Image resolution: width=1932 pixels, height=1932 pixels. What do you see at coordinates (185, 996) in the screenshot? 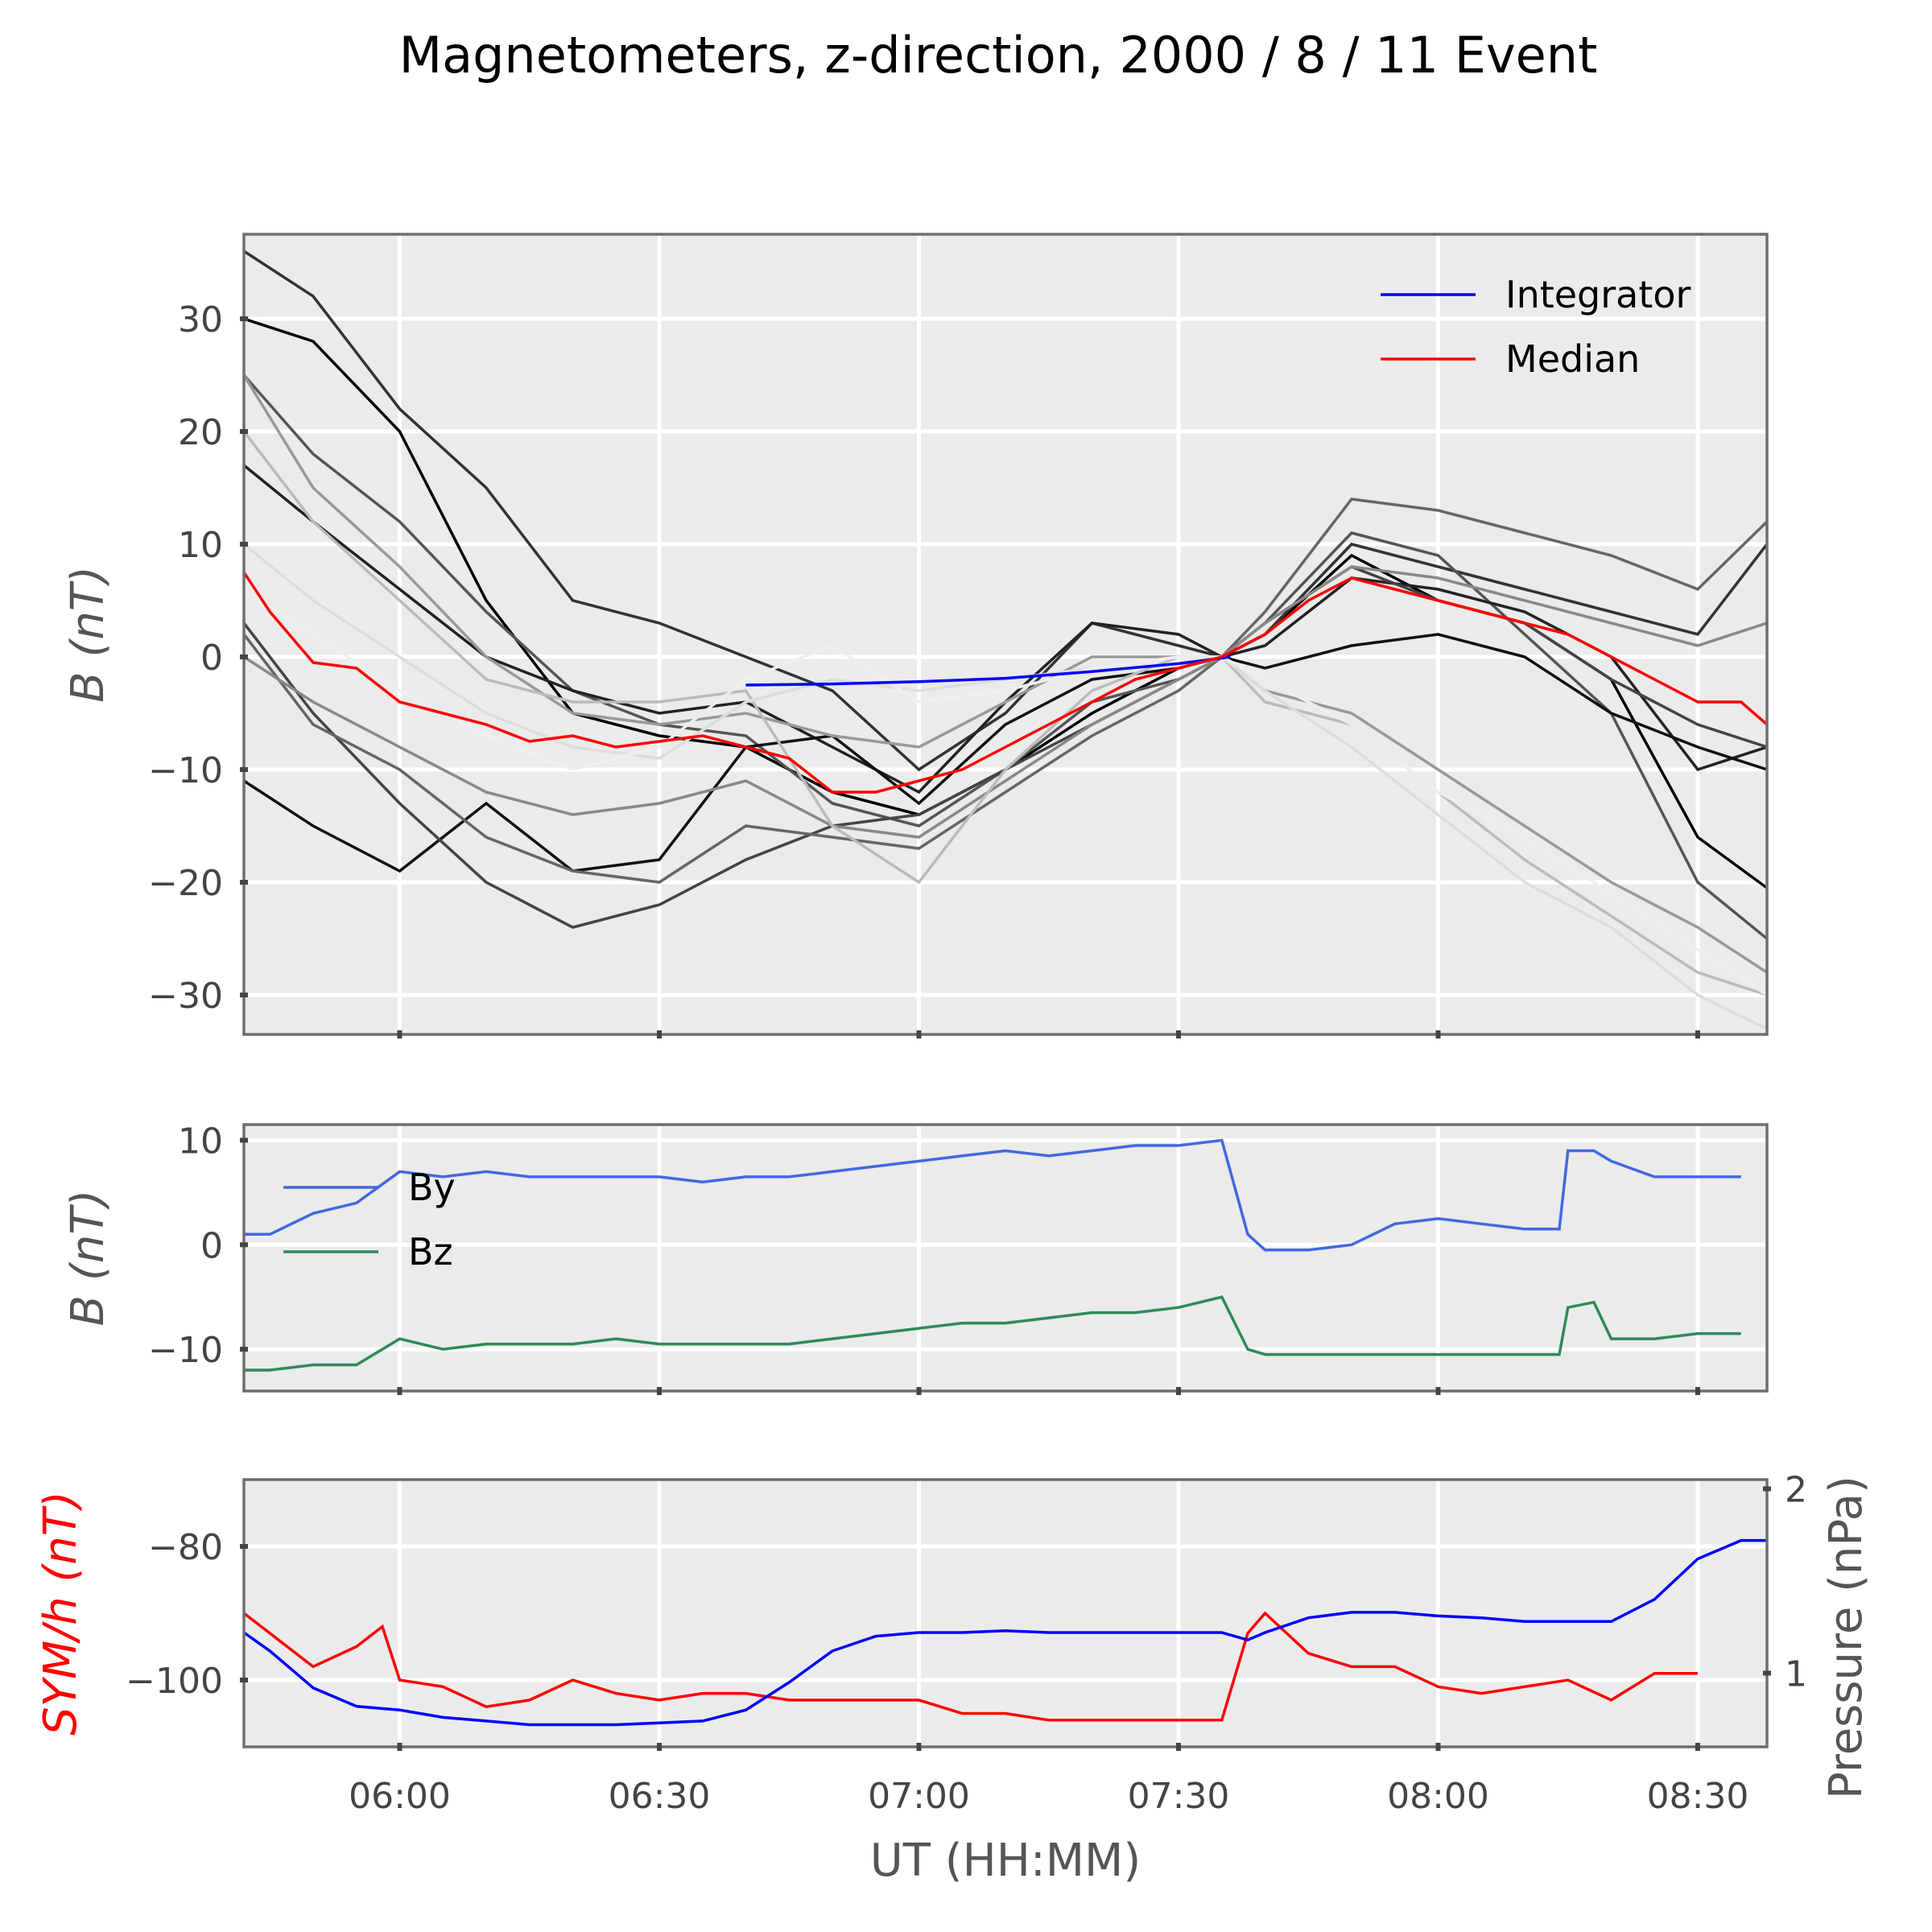
I see `y-tick-label: −30` at bounding box center [185, 996].